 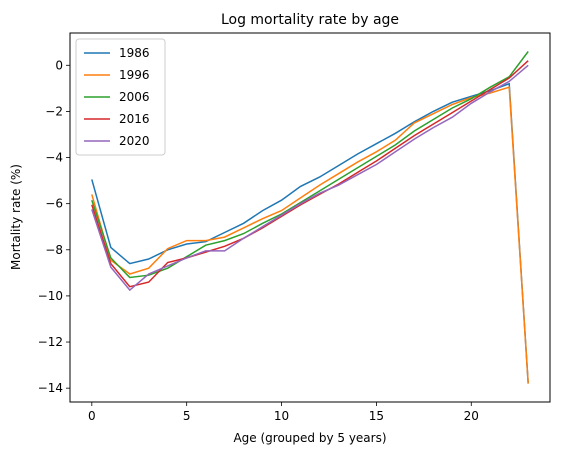 What do you see at coordinates (54, 204) in the screenshot?
I see `y-tick-label: −6` at bounding box center [54, 204].